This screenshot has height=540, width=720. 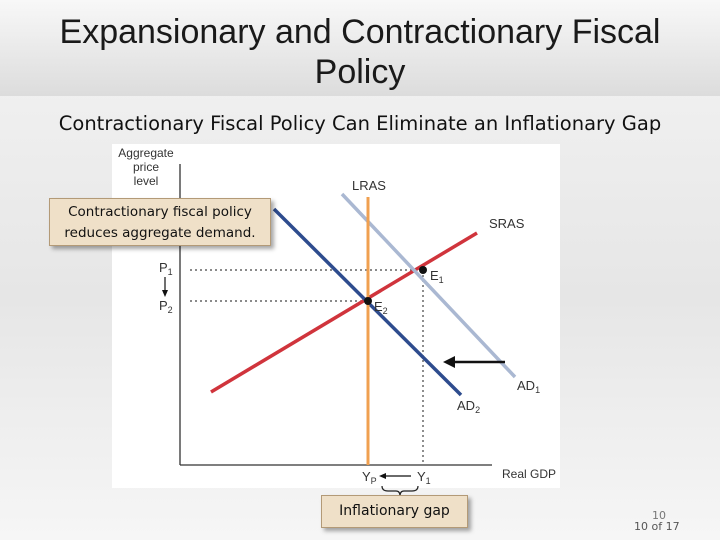 What do you see at coordinates (146, 153) in the screenshot?
I see `y-axis-label-1: Aggregate` at bounding box center [146, 153].